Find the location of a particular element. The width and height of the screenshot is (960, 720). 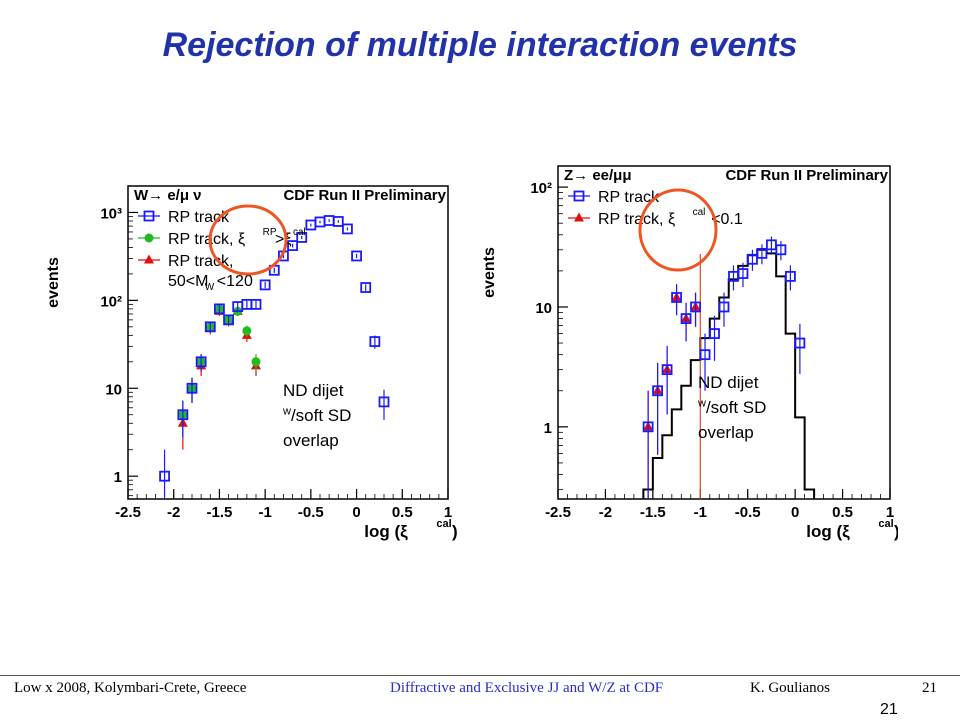

mc-step-histogram is located at coordinates (729, 373).